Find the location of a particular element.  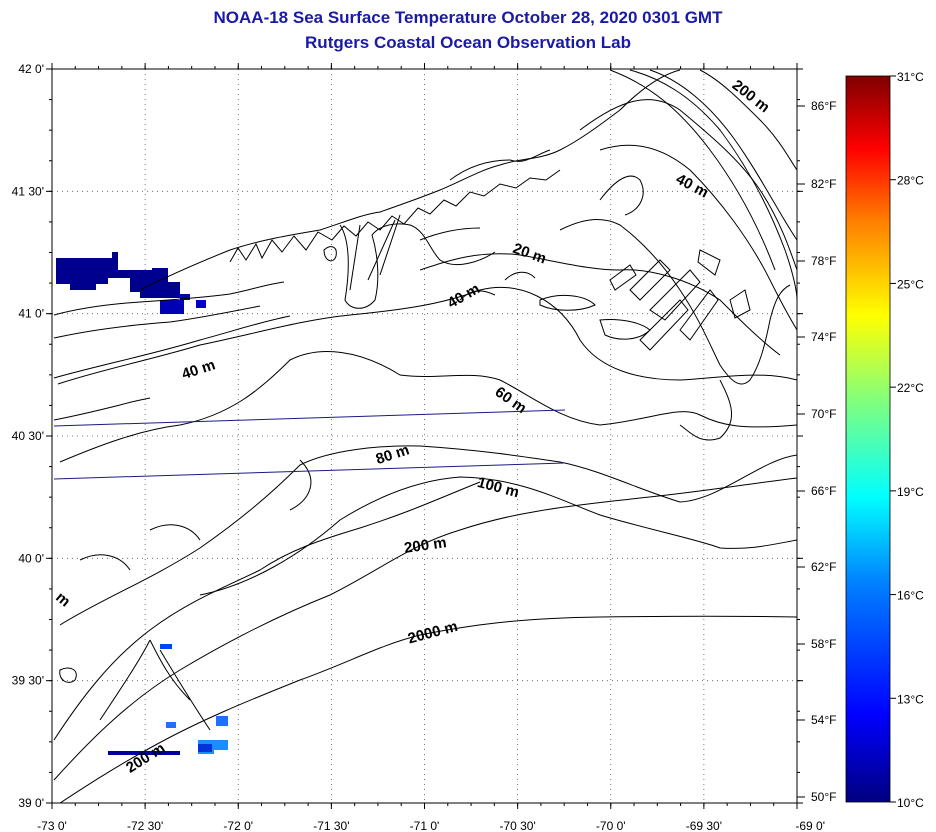

contour-label: 20 m is located at coordinates (530, 254).